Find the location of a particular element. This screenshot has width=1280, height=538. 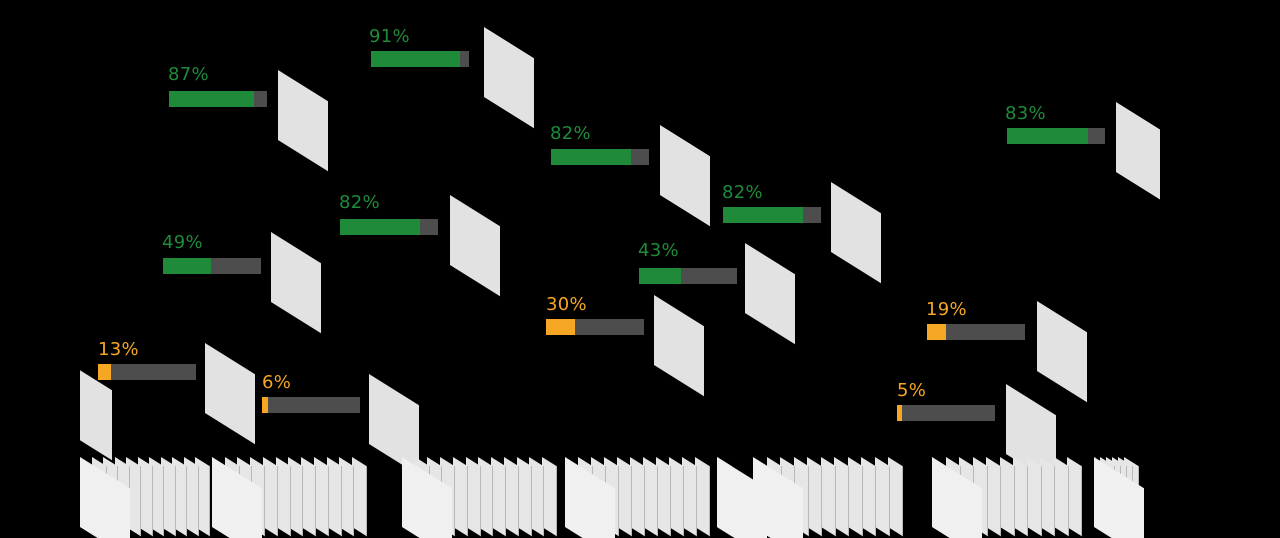

percent-label: 5% is located at coordinates (912, 390).